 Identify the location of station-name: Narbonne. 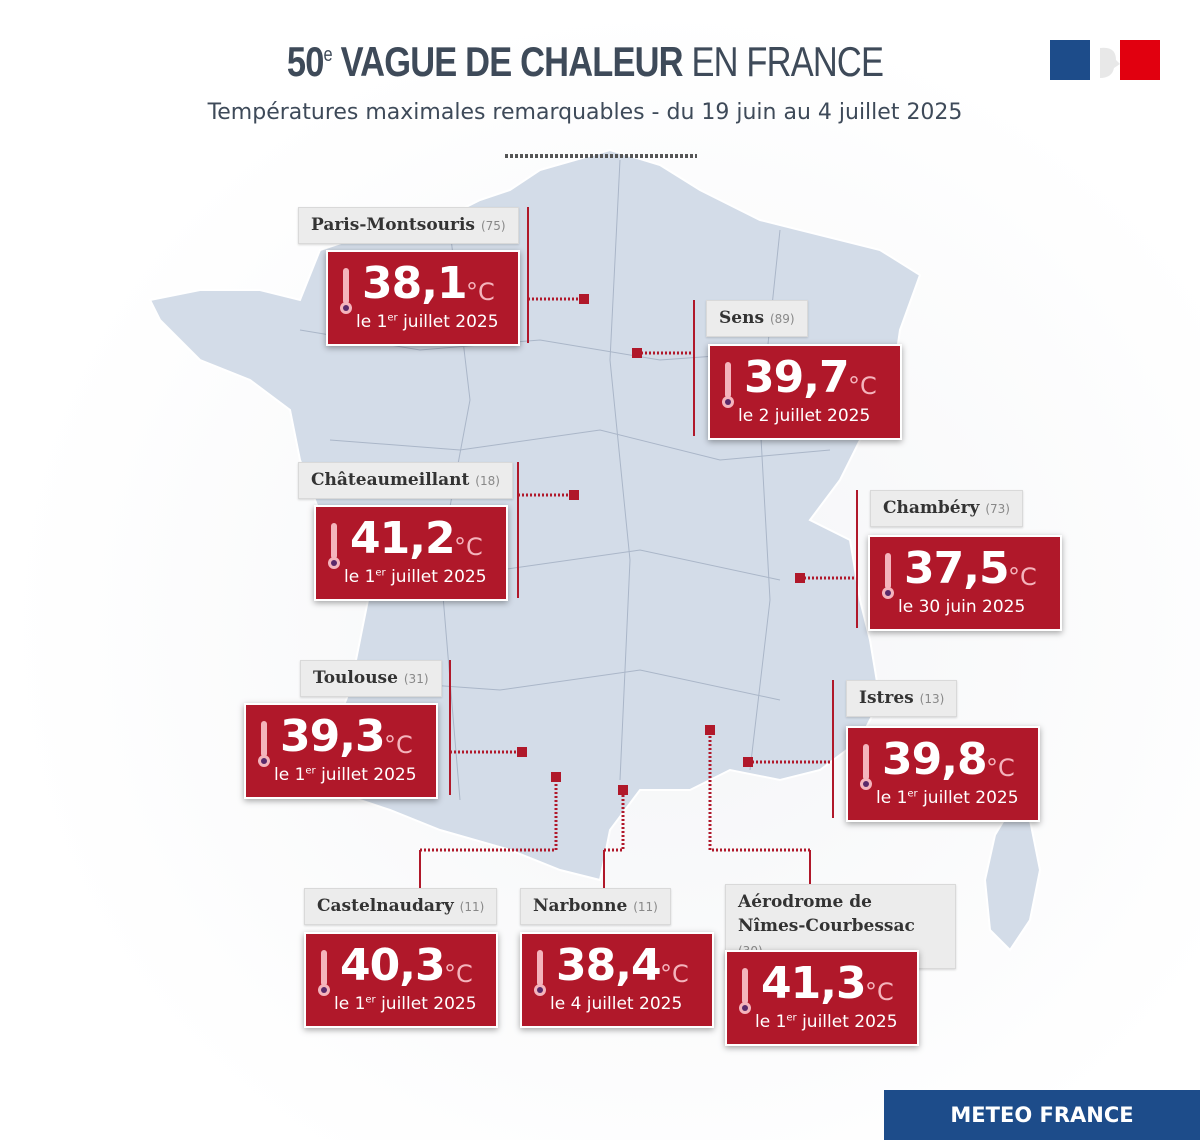
(580, 906).